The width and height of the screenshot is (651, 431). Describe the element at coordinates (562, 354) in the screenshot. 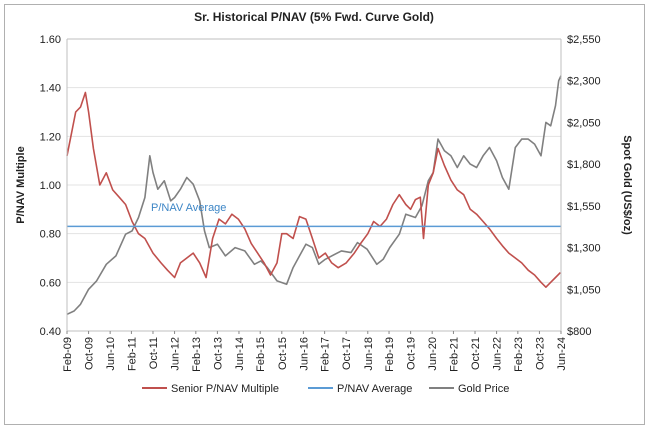

I see `x-tick-label: Jun-24` at that location.